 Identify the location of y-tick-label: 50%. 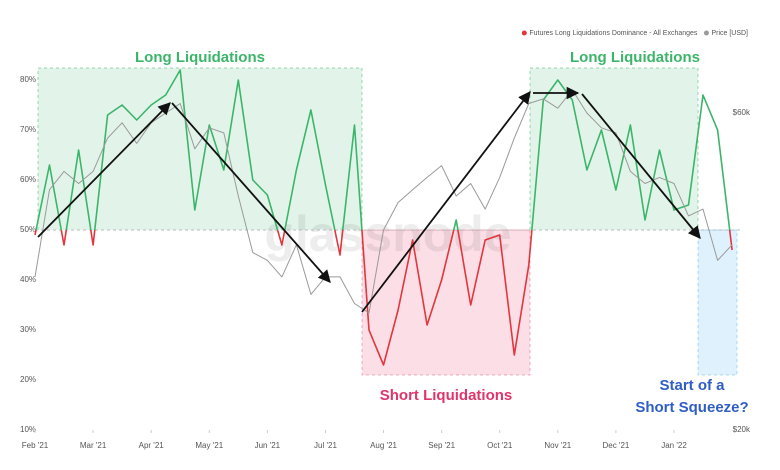
(28, 229).